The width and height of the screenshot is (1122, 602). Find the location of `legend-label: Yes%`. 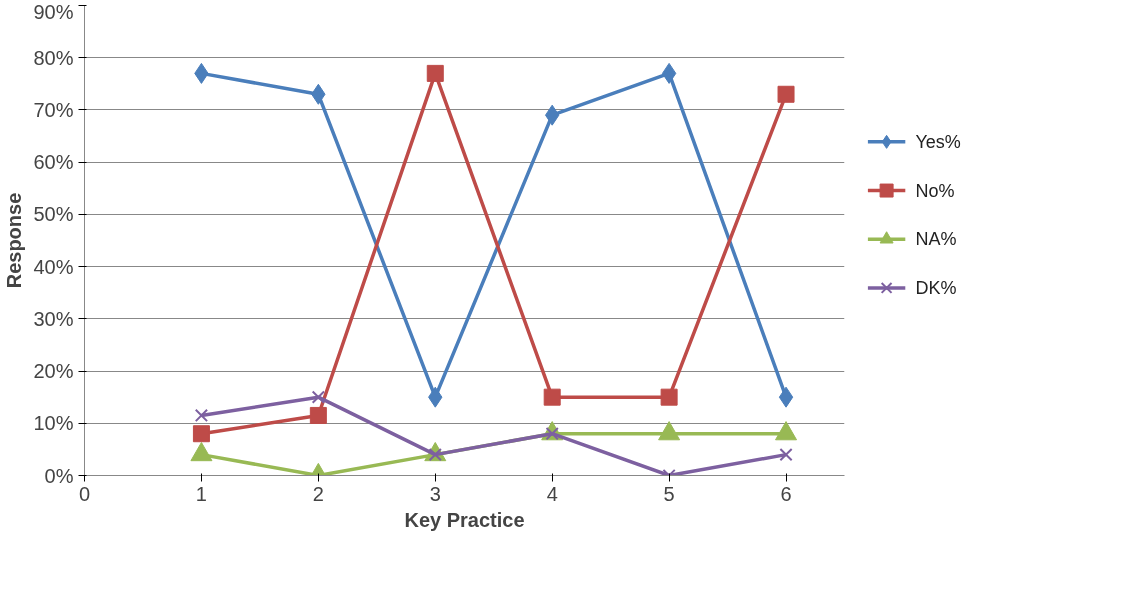

legend-label: Yes% is located at coordinates (938, 141).